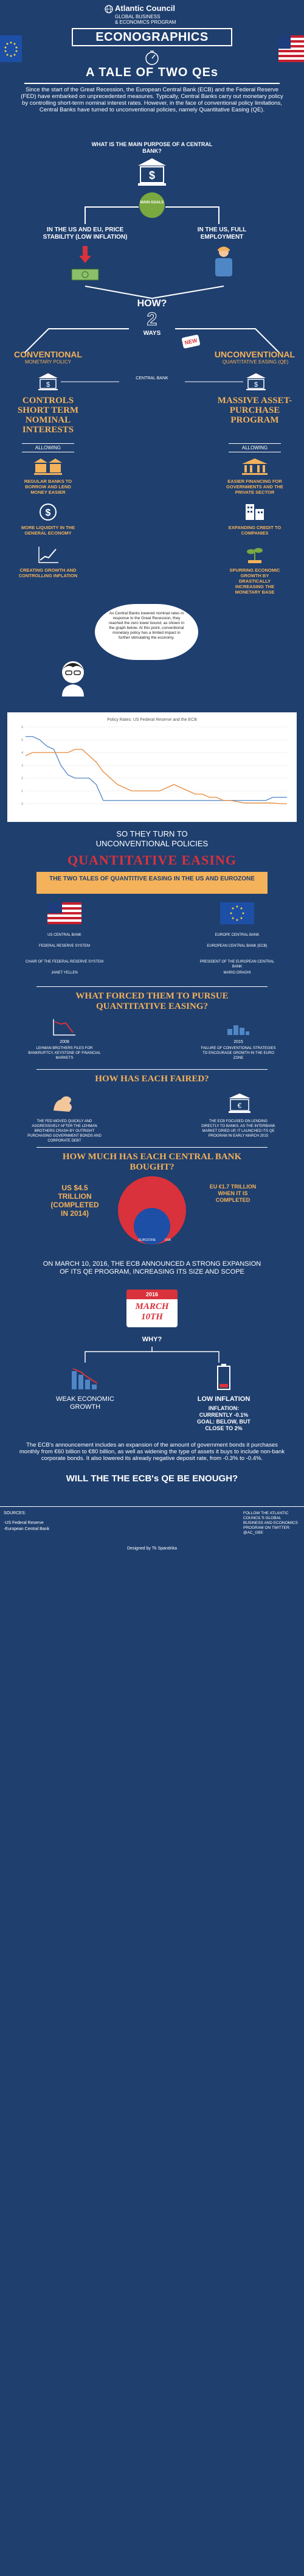  Describe the element at coordinates (85, 1403) in the screenshot. I see `weak-growth: WEAK ECONOMIC GROWTH` at that location.